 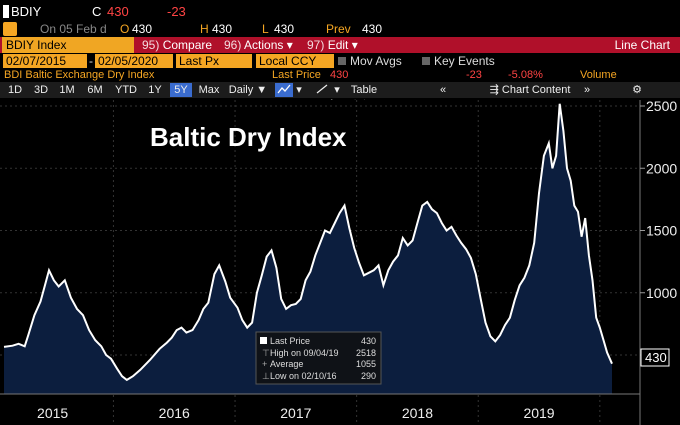 What do you see at coordinates (494, 90) in the screenshot?
I see `chart-content-icon: ⇶` at bounding box center [494, 90].